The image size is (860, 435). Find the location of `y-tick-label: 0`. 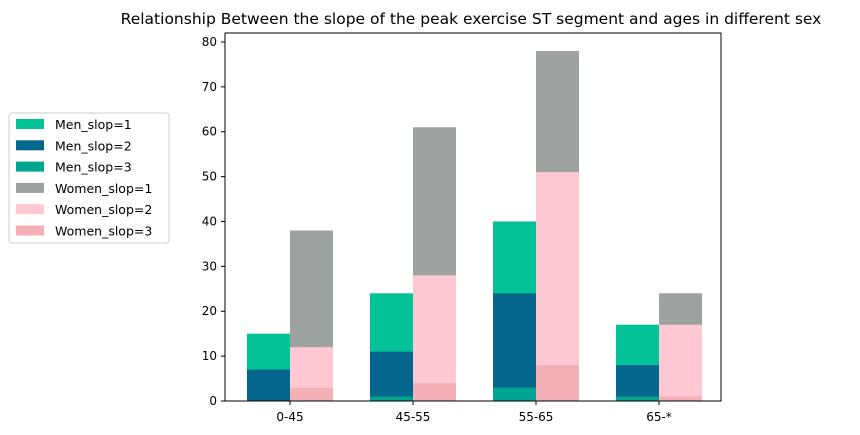

y-tick-label: 0 is located at coordinates (213, 401).